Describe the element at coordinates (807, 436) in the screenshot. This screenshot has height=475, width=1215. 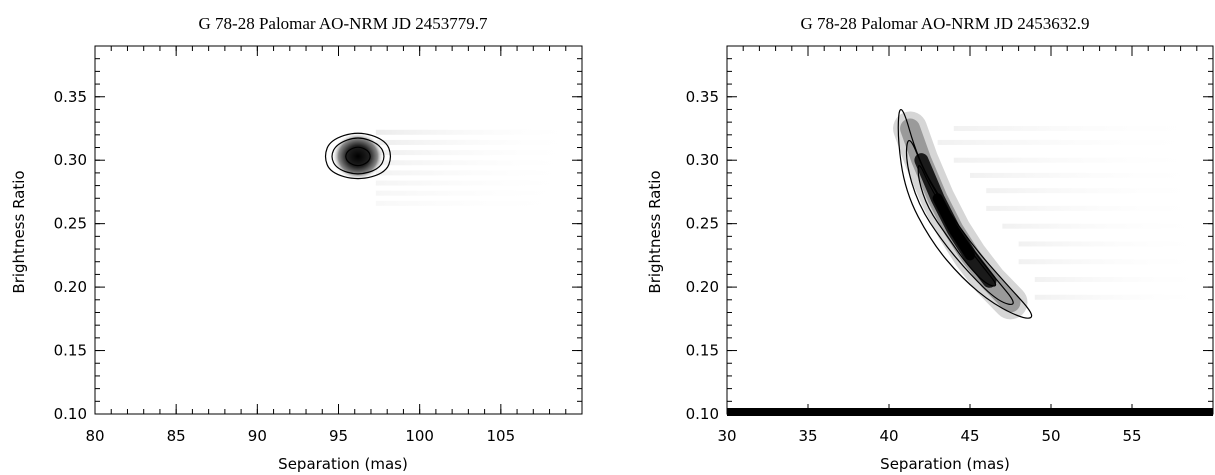
I see `x-tick-label: 35` at that location.